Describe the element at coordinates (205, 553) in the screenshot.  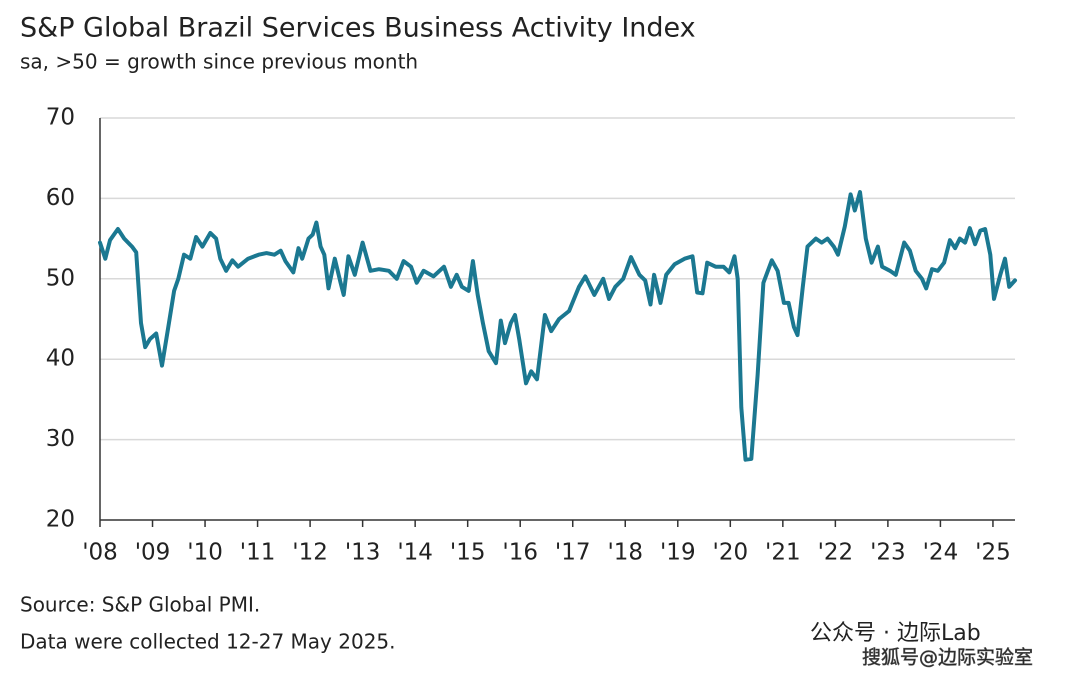
I see `x-tick-label: '10` at that location.